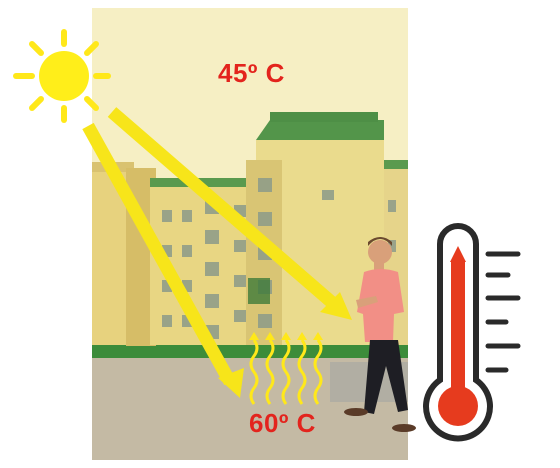  Describe the element at coordinates (251, 73) in the screenshot. I see `air-temperature-label: 45º C` at that location.